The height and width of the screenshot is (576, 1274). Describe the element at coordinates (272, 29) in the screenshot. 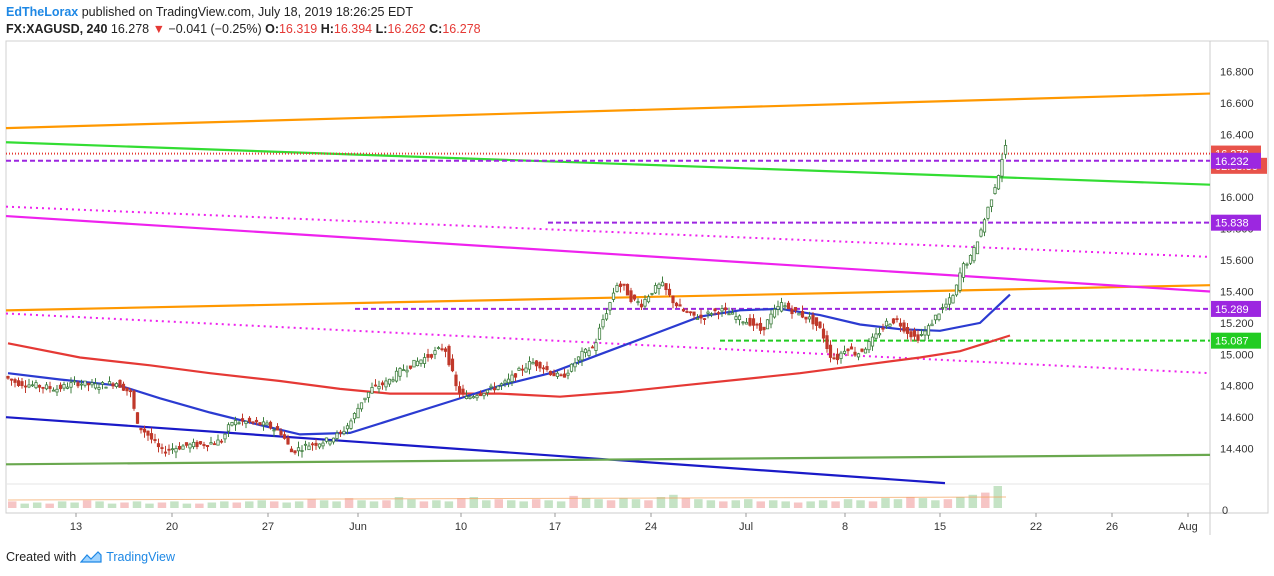

I see `open-label: O:` at that location.